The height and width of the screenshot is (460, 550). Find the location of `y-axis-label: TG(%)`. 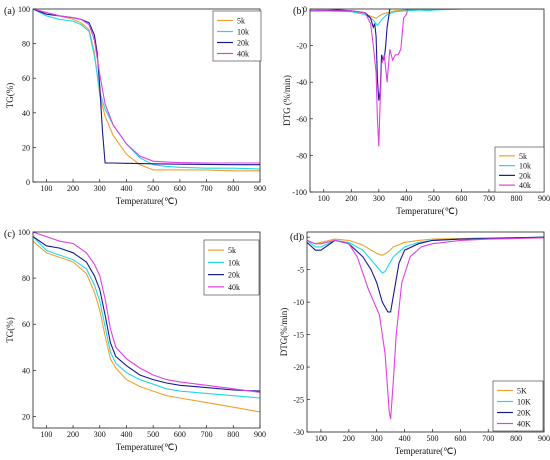

y-axis-label: TG(%) is located at coordinates (10, 96).